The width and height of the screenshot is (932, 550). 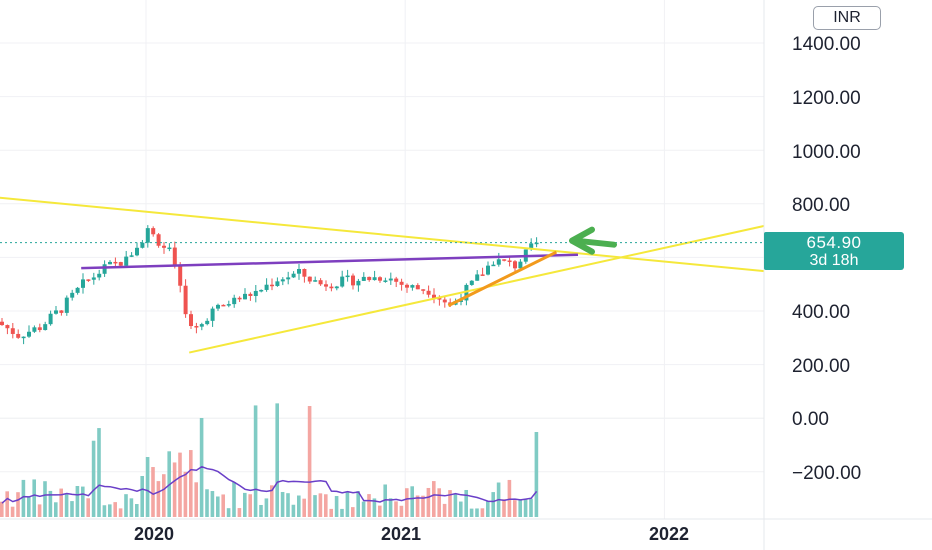 I want to click on time-axis: 2020 2021 2022, so click(x=411, y=534).